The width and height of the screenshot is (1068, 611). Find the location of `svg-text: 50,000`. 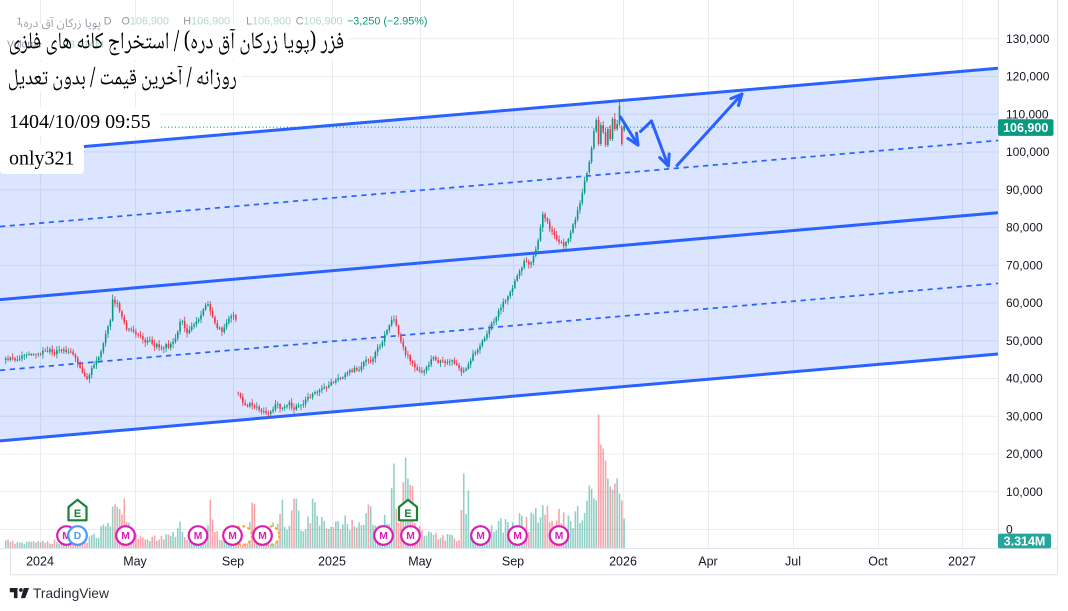

svg-text: 50,000 is located at coordinates (1024, 341).